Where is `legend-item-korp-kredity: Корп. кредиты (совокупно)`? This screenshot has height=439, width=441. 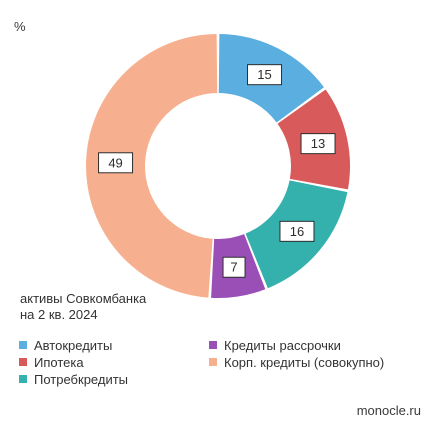
legend-item-korp-kredity: Корп. кредиты (совокупно) is located at coordinates (296, 363).